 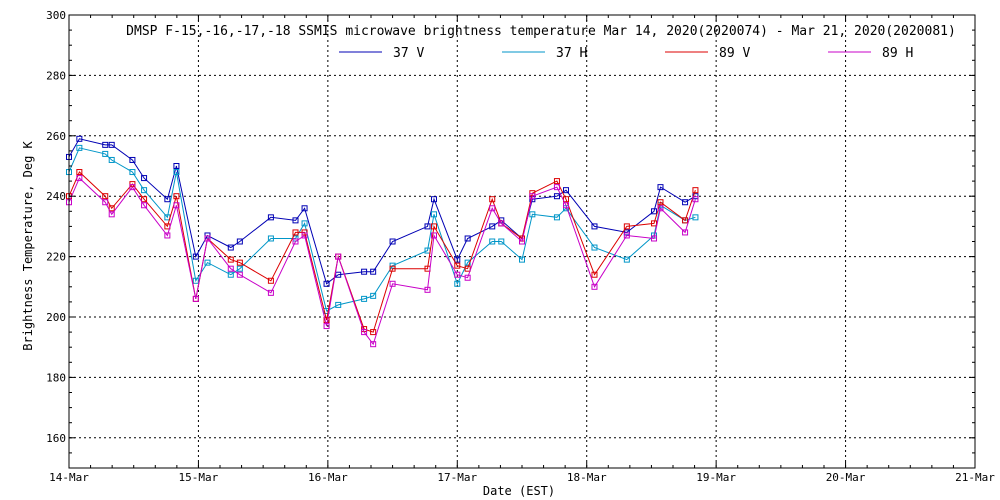 What do you see at coordinates (56, 75) in the screenshot?
I see `y-tick-label: 280` at bounding box center [56, 75].